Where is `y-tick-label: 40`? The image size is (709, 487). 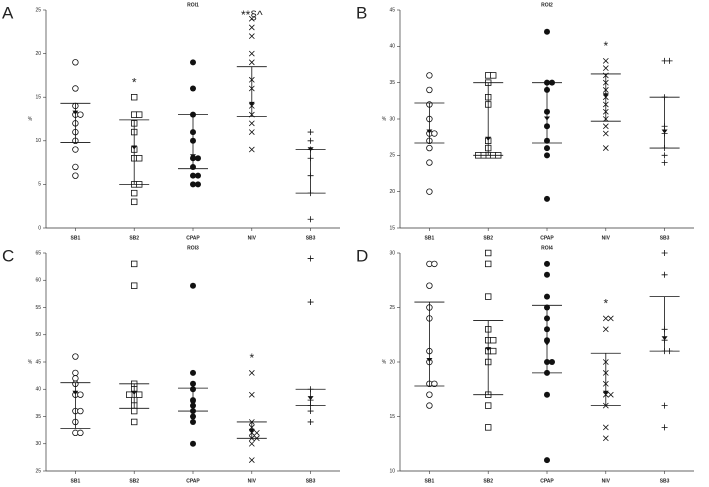 y-tick-label: 40 is located at coordinates (392, 47).